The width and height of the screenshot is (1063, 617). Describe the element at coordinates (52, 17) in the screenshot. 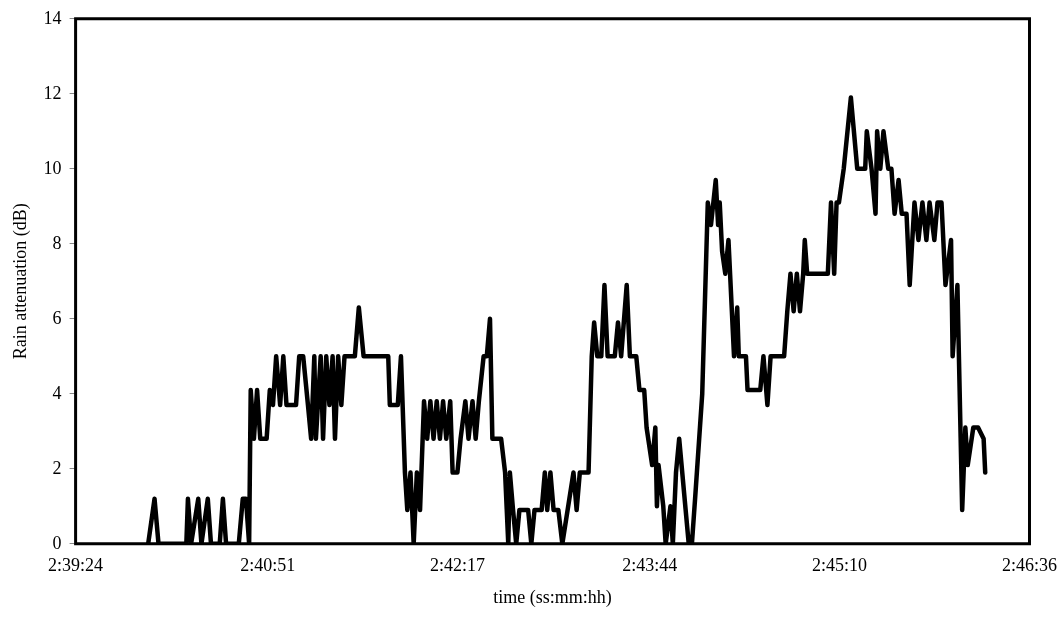

I see `y-tick-label: 14` at that location.